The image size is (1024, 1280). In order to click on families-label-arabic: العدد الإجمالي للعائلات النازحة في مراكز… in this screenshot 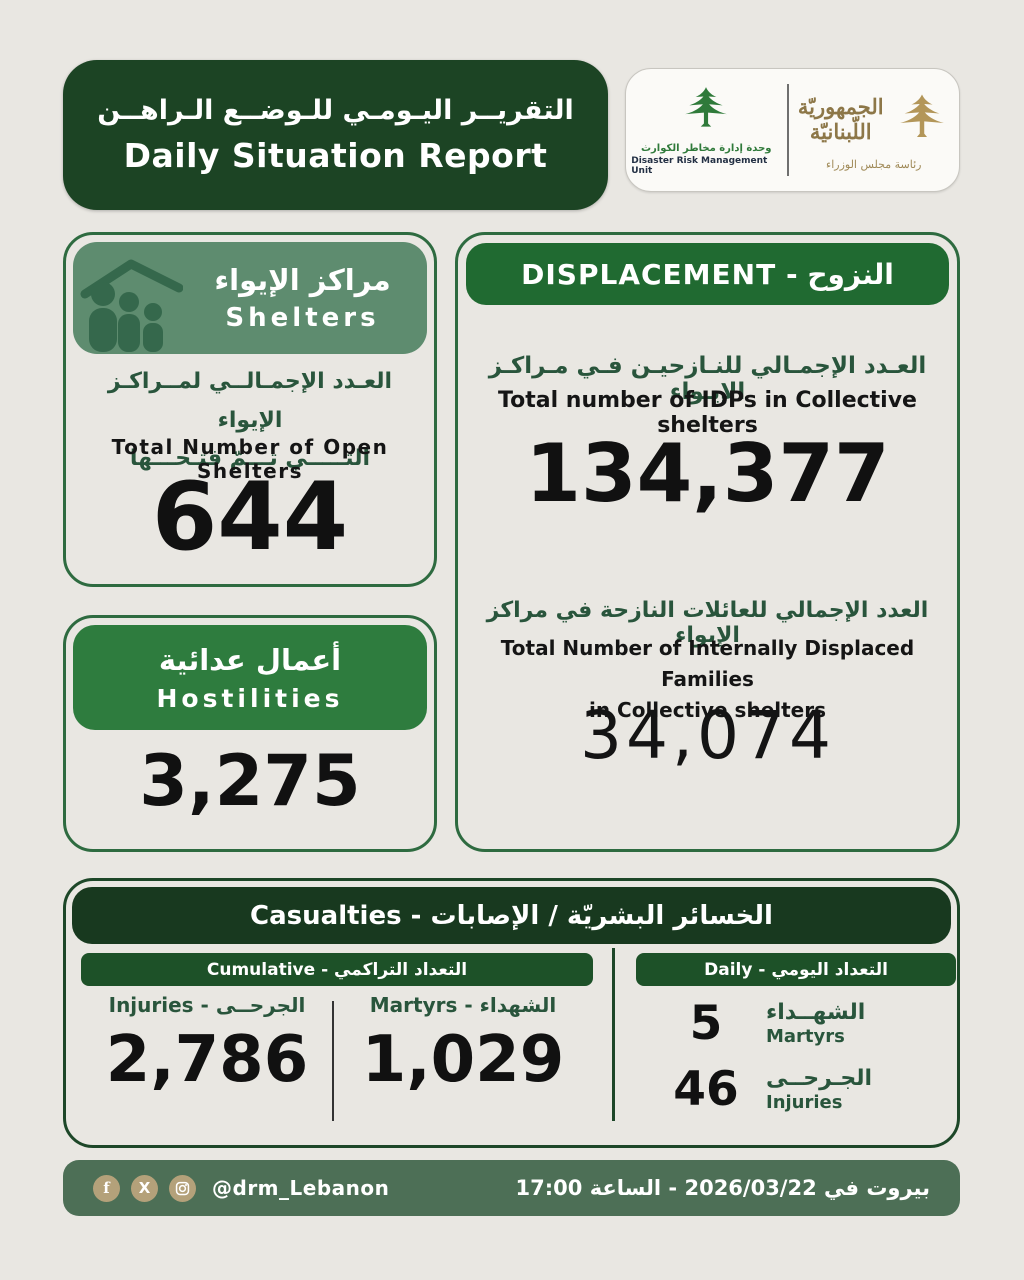, I will do `click(707, 623)`.